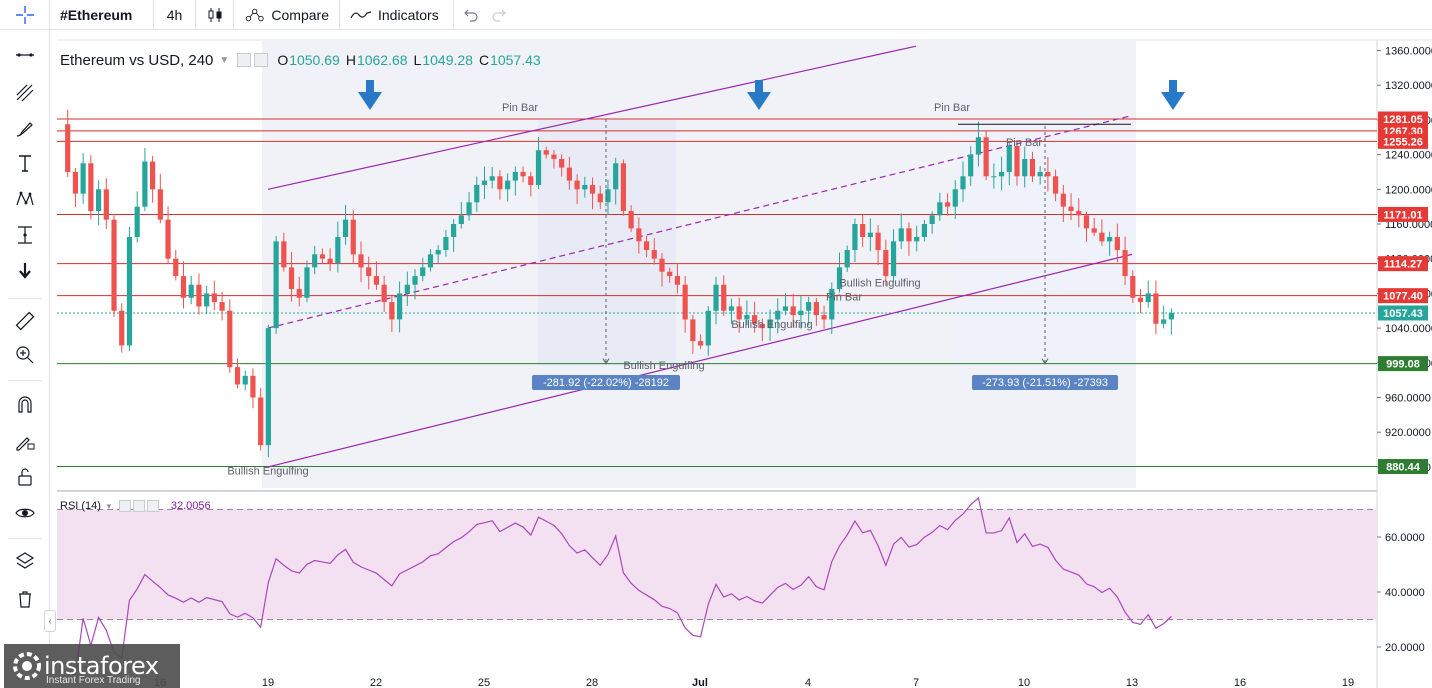 This screenshot has height=688, width=1432. Describe the element at coordinates (592, 682) in the screenshot. I see `time-axis-label: 28` at that location.